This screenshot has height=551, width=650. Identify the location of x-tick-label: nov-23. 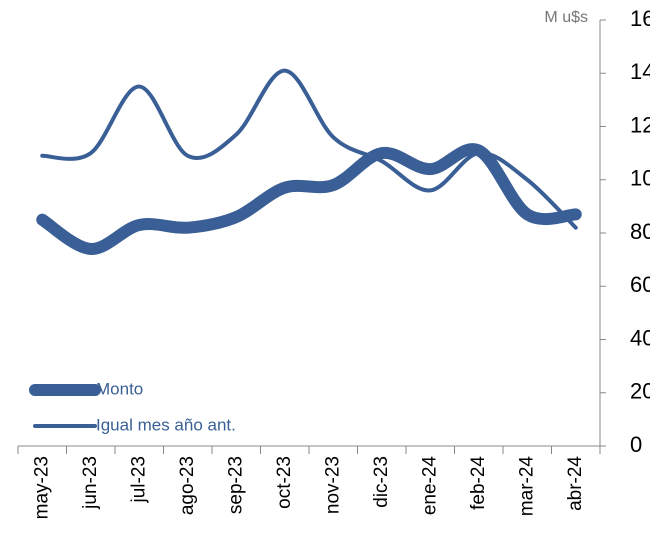
(332, 485).